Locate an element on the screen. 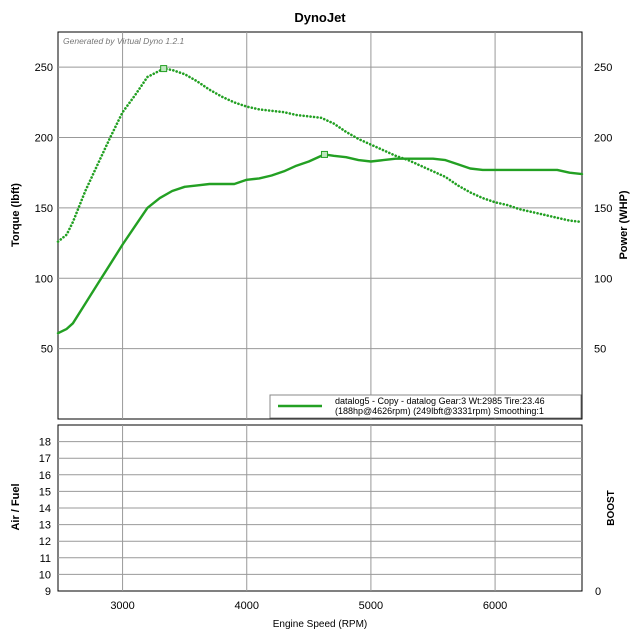  x-tick-label: 3000 is located at coordinates (122, 606).